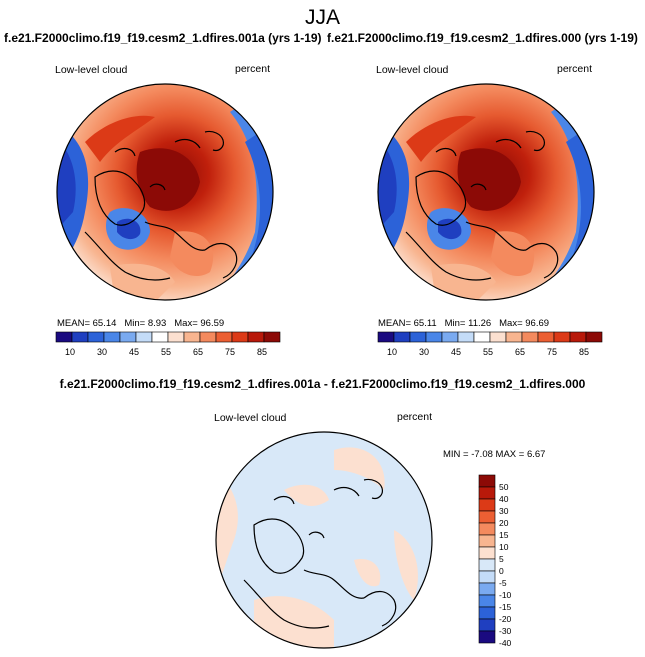 The width and height of the screenshot is (645, 657). Describe the element at coordinates (520, 352) in the screenshot. I see `right-colorbar-tick-label: 65` at that location.